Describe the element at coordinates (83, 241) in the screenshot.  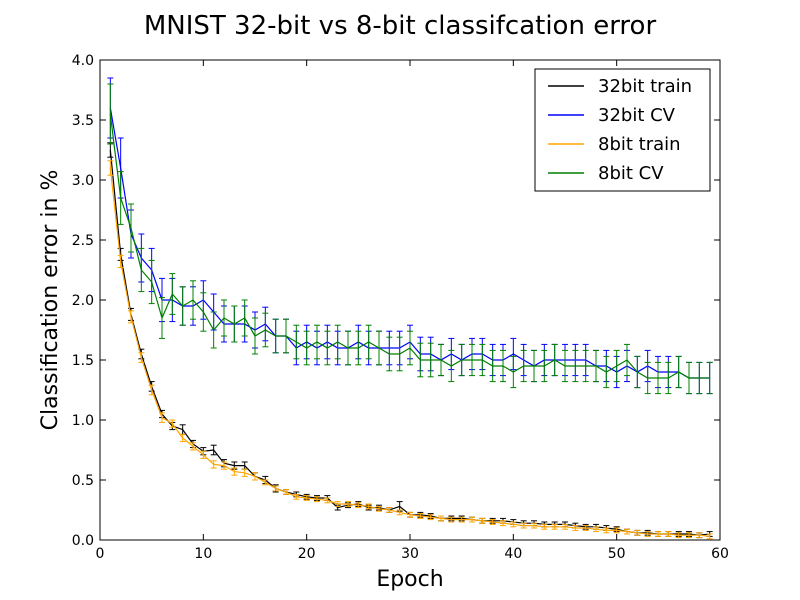
I see `y-tick-label: 2.5` at that location.